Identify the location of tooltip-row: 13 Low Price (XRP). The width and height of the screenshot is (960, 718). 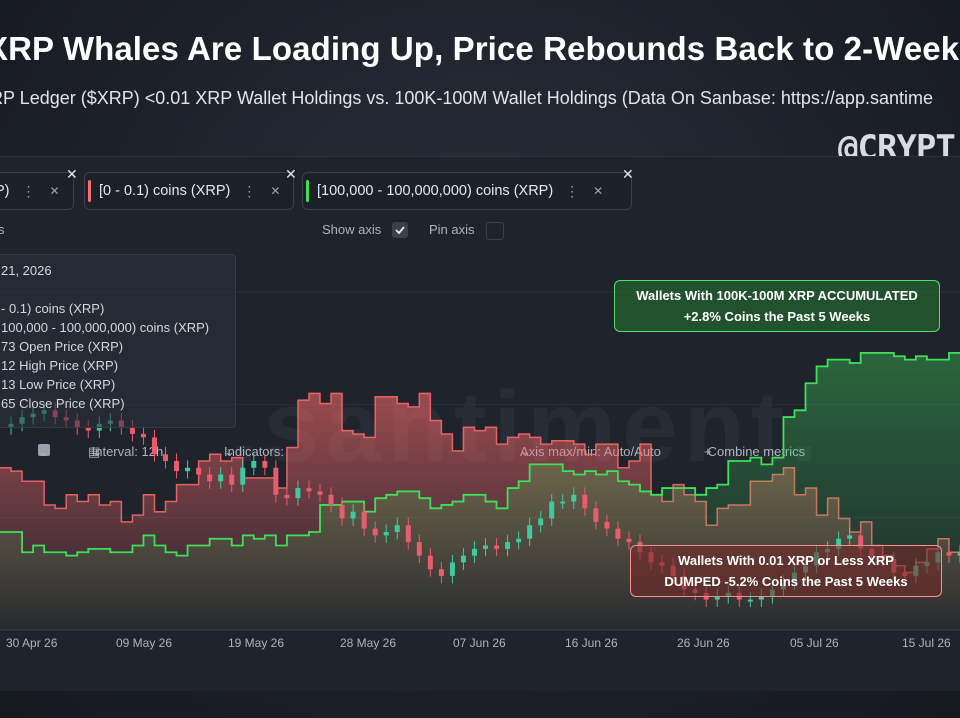
(58, 384).